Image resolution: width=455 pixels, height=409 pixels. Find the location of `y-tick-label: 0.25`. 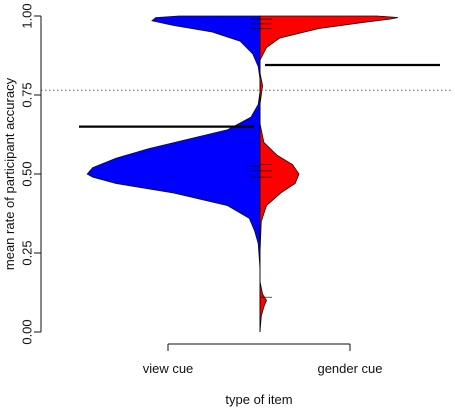

y-tick-label: 0.25 is located at coordinates (26, 252).